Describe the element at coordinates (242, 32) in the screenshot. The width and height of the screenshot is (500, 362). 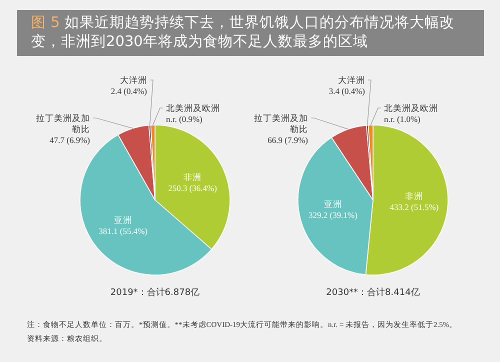
I see `text: 图 5 如果近期趋势持续下去，世界饥饿人口的分布情况将大幅改变，非洲到2030年将成为食物不足人数最多的区域` at that location.